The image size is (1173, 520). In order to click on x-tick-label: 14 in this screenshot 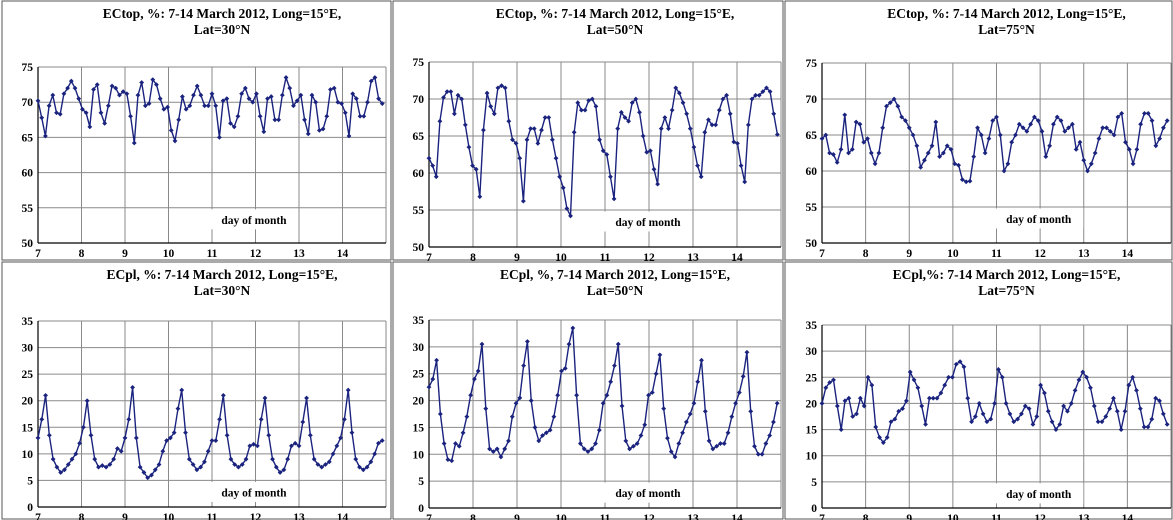, I will do `click(737, 258)`.